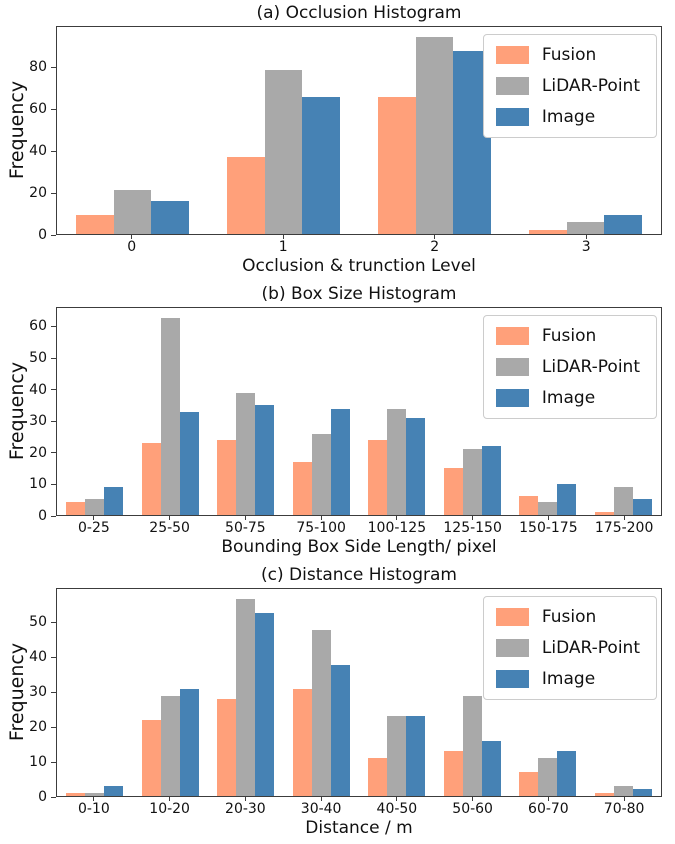 The image size is (675, 844). I want to click on legend: Fusion LiDAR-Point Image, so click(569, 648).